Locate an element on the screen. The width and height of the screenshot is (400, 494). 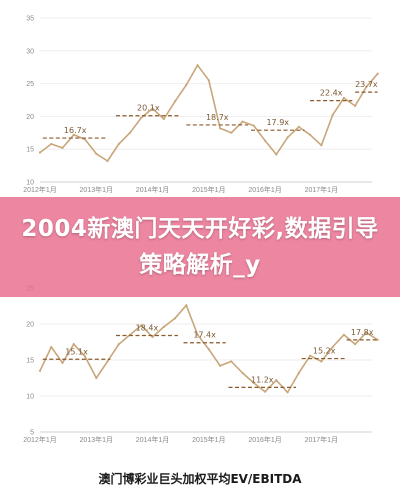
y-tick-label: 35 is located at coordinates (30, 19).